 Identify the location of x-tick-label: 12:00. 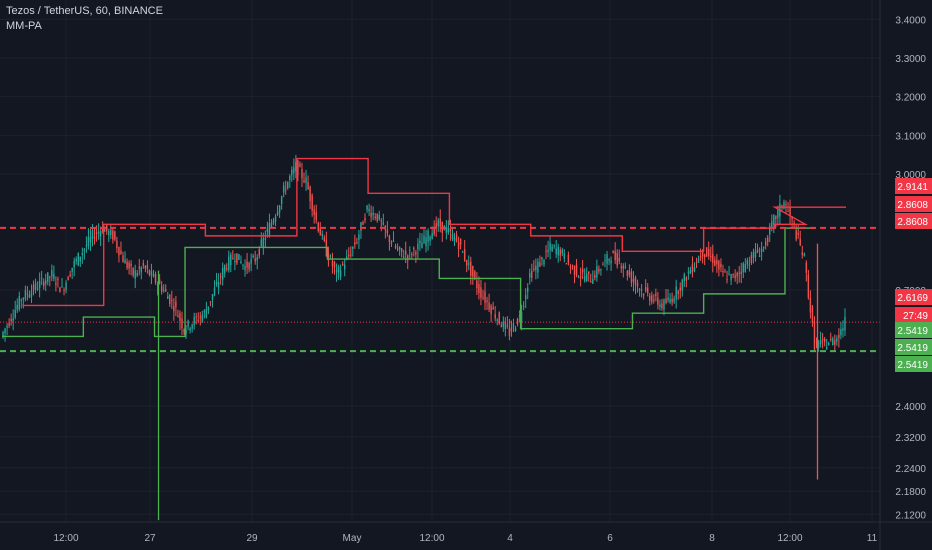
(65, 538).